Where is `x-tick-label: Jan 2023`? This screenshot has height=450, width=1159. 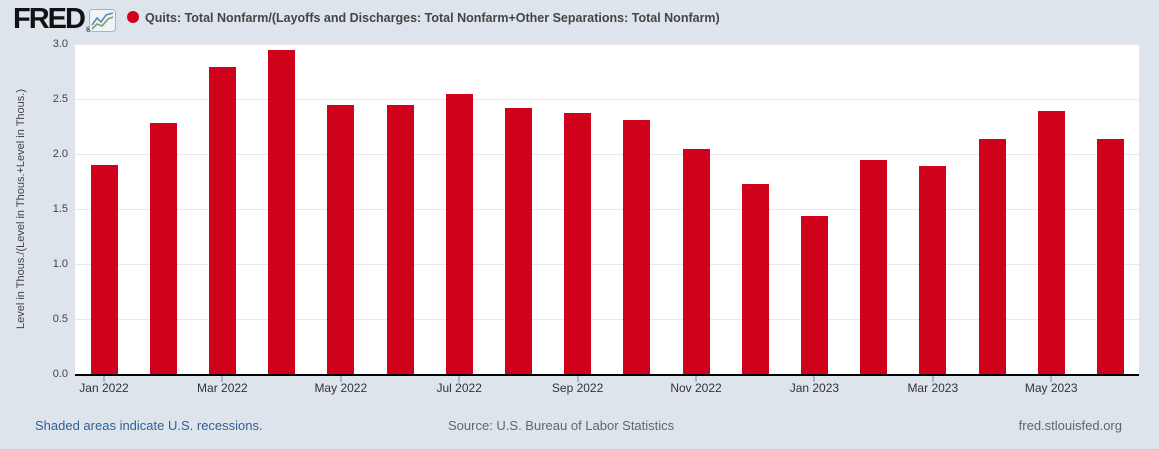 x-tick-label: Jan 2023 is located at coordinates (814, 388).